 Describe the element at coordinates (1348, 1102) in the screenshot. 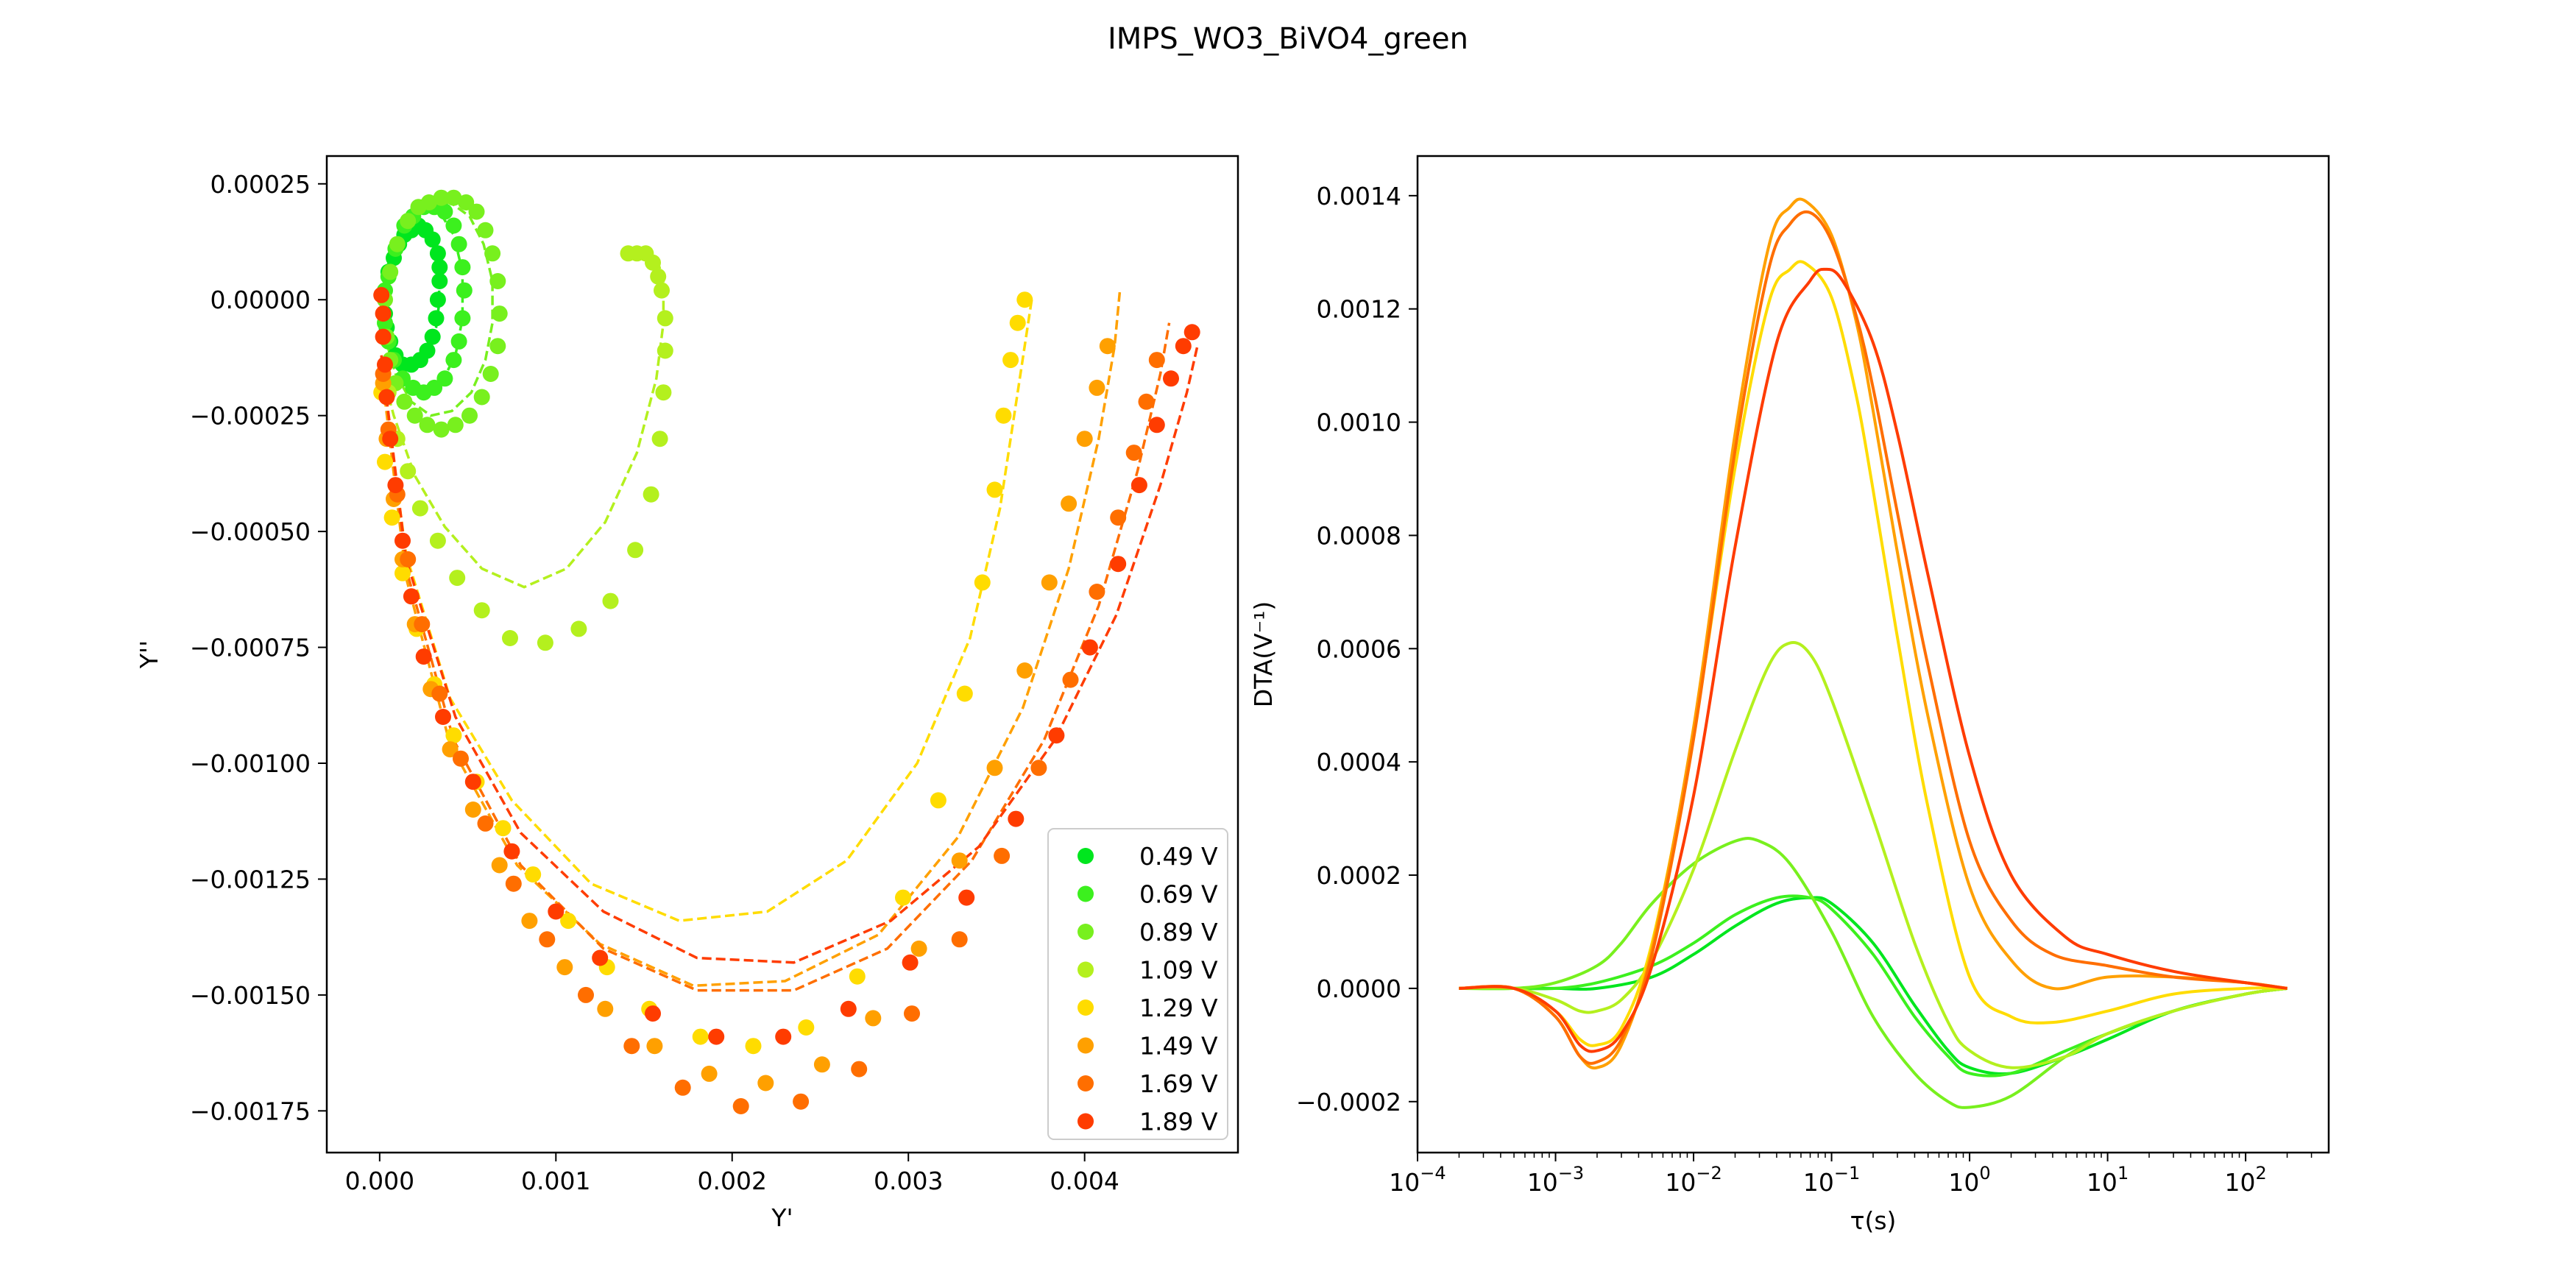

I see `y-tick-label: −0.0002` at that location.